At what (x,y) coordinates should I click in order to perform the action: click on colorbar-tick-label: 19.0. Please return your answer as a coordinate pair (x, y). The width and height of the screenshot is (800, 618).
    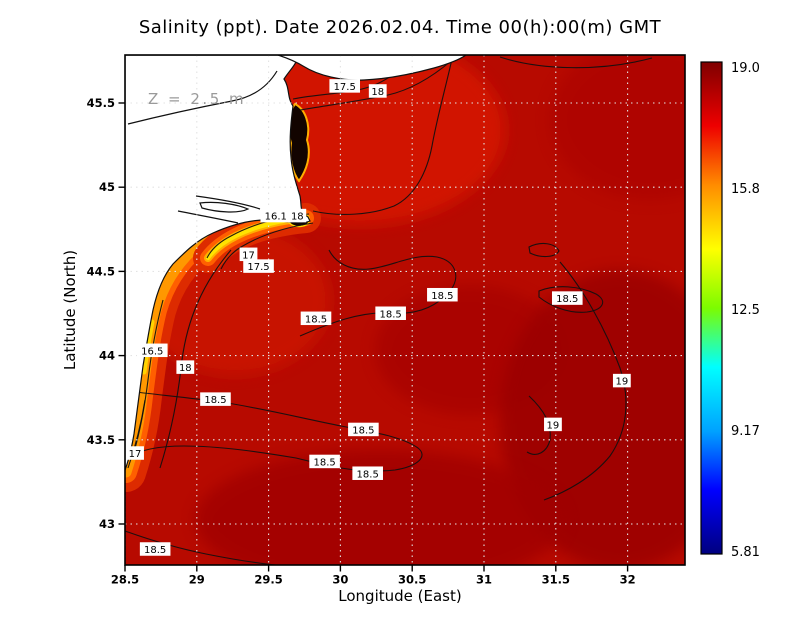
    Looking at the image, I should click on (745, 68).